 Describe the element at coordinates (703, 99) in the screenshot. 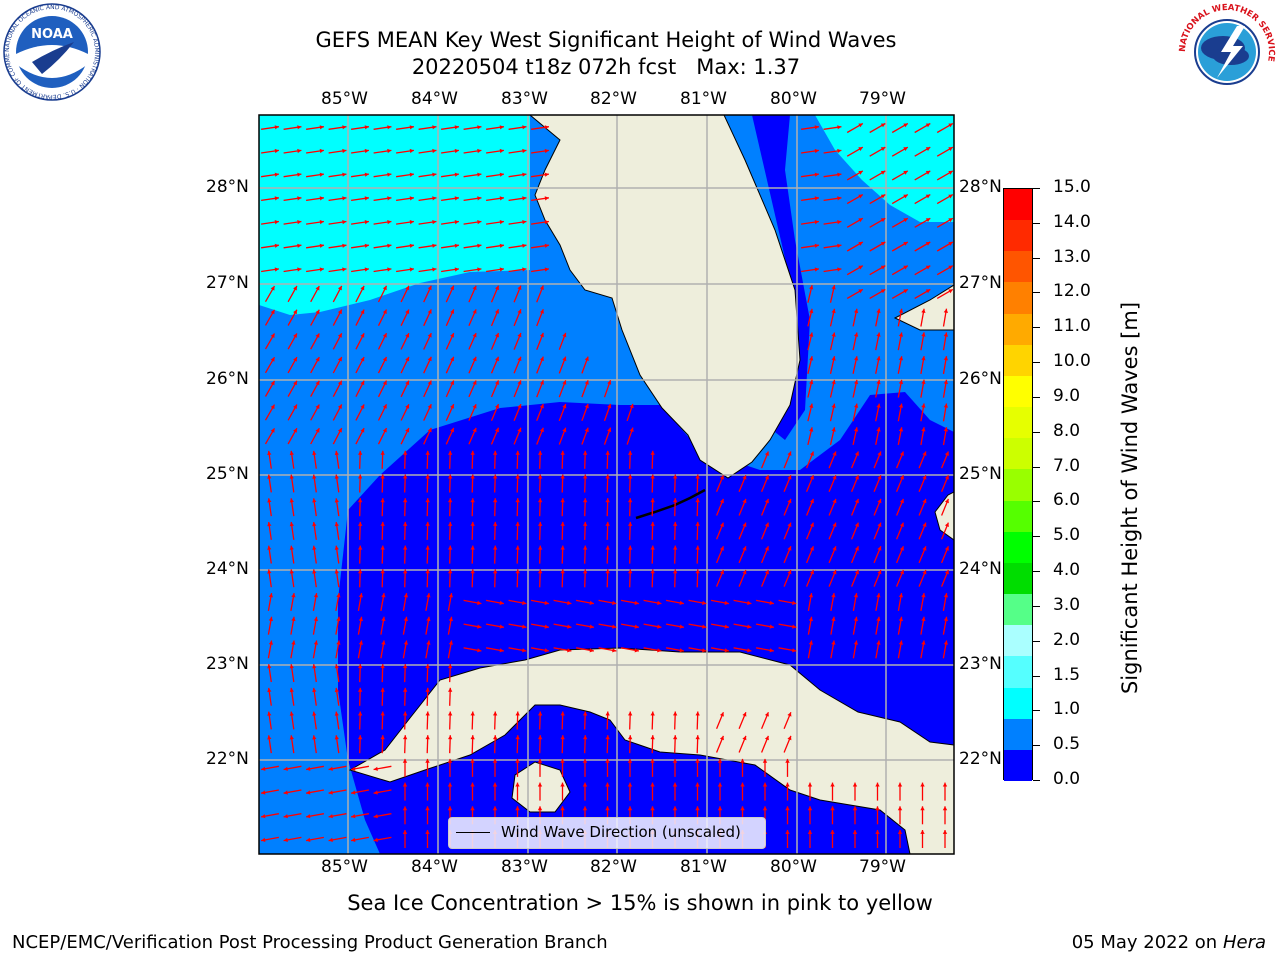

I see `lon-label-top: 81°W` at that location.